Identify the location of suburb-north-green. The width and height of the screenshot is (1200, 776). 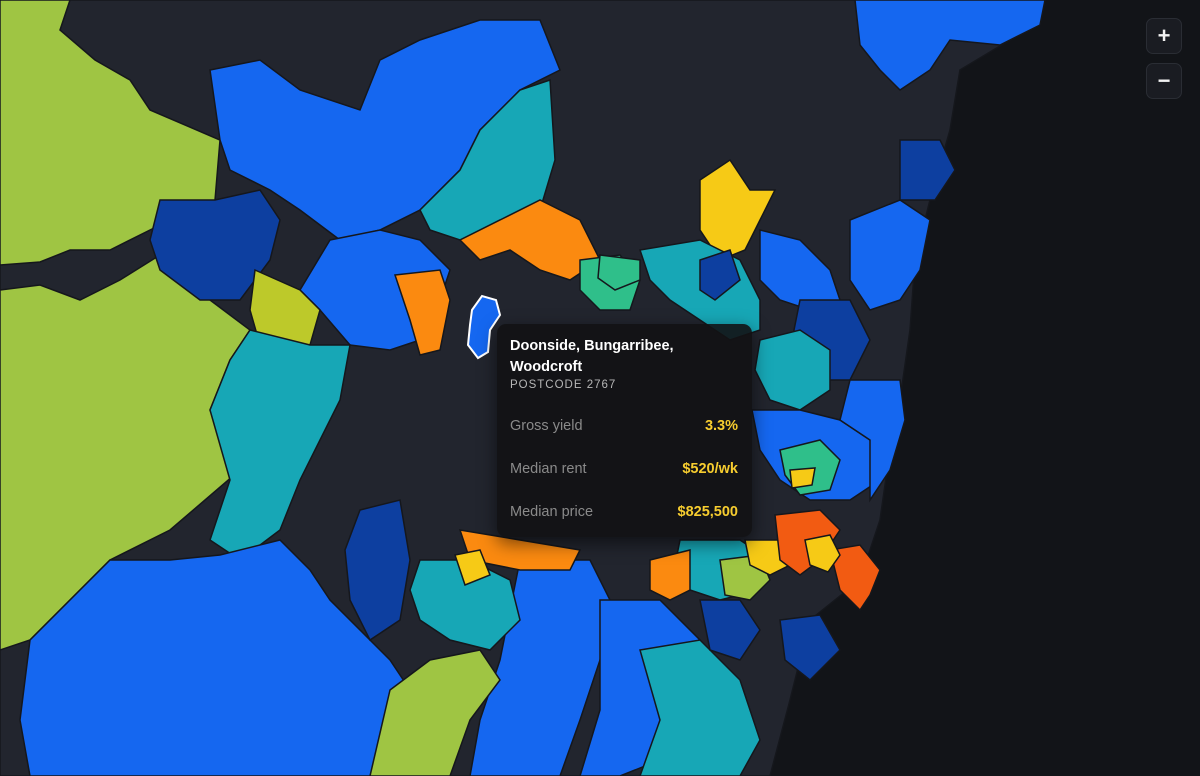
(619, 272).